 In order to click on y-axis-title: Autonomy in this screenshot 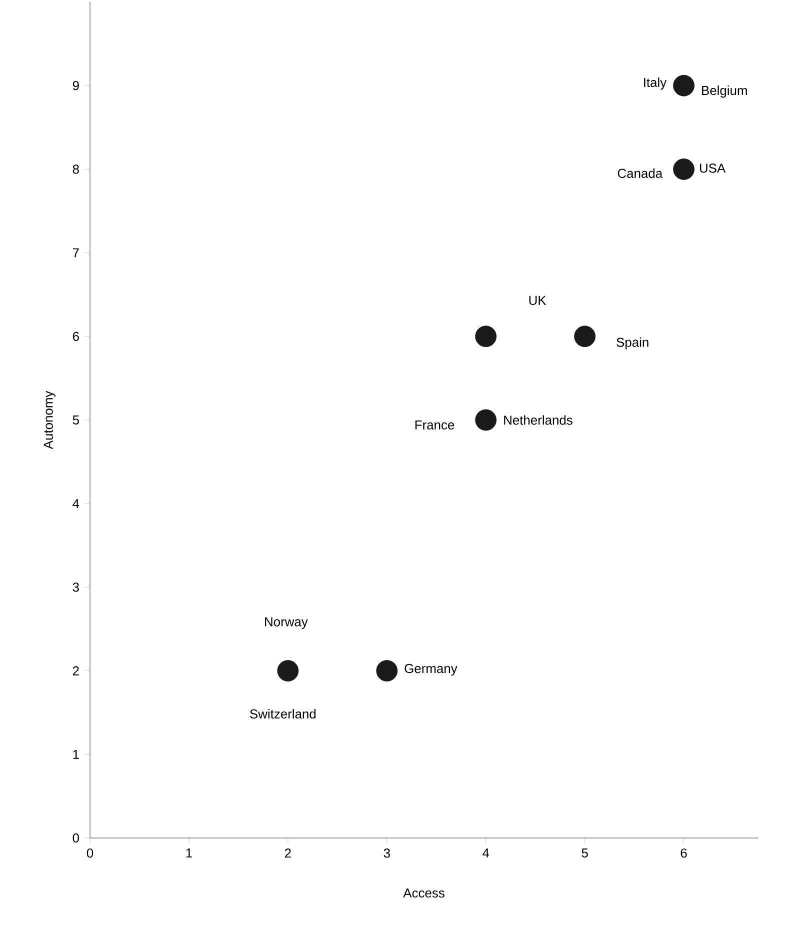, I will do `click(50, 420)`.